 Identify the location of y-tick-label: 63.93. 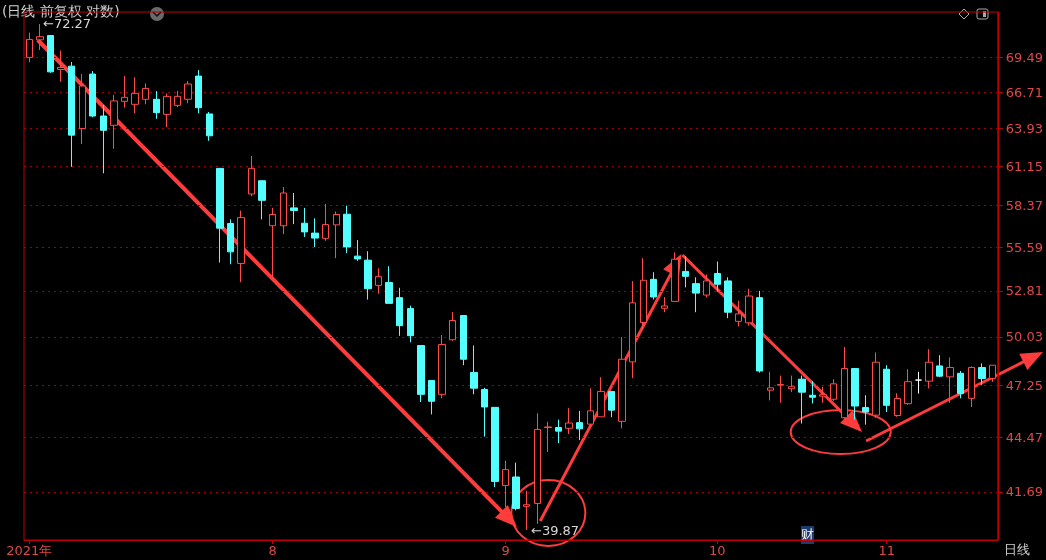
(1024, 128).